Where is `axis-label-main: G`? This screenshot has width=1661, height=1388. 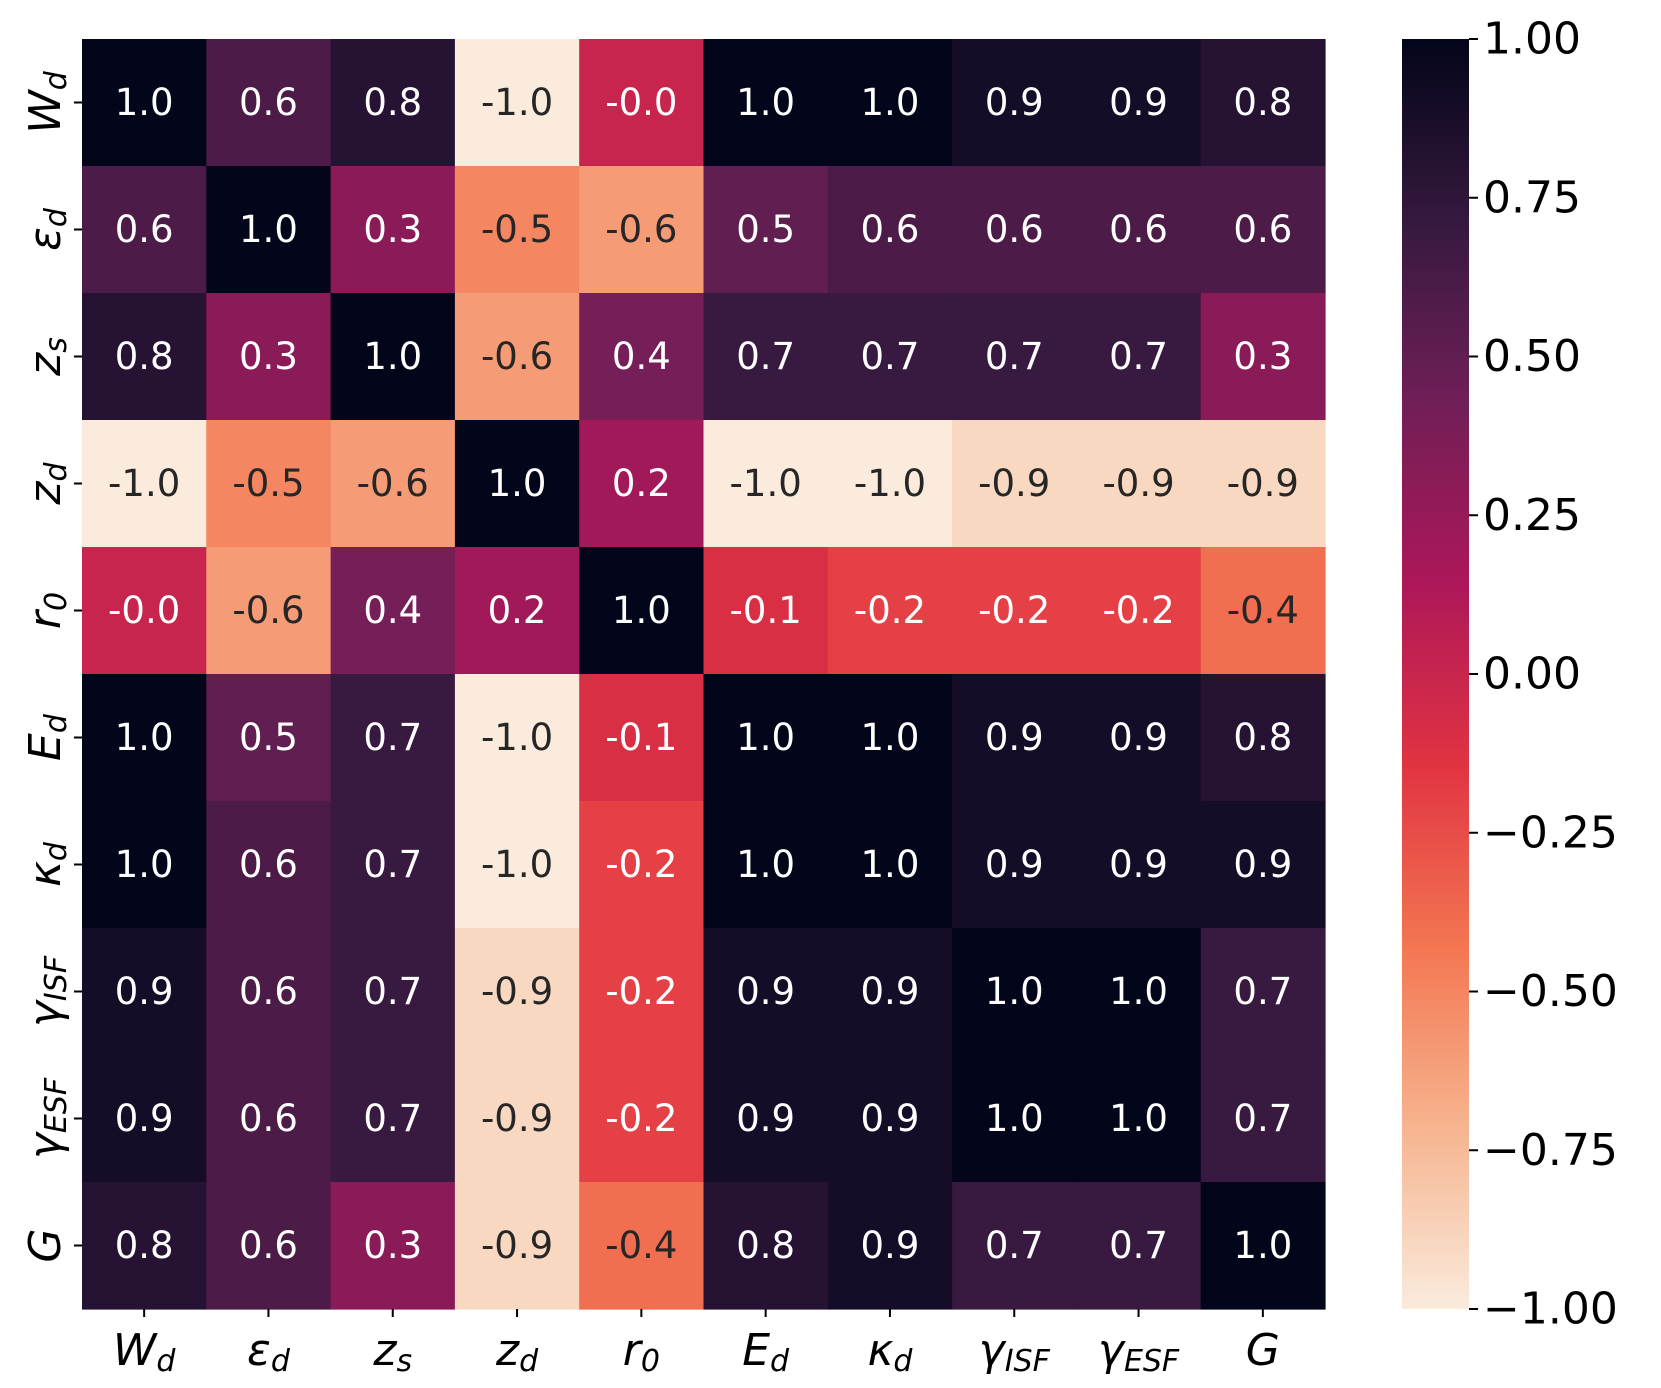
axis-label-main: G is located at coordinates (45, 1245).